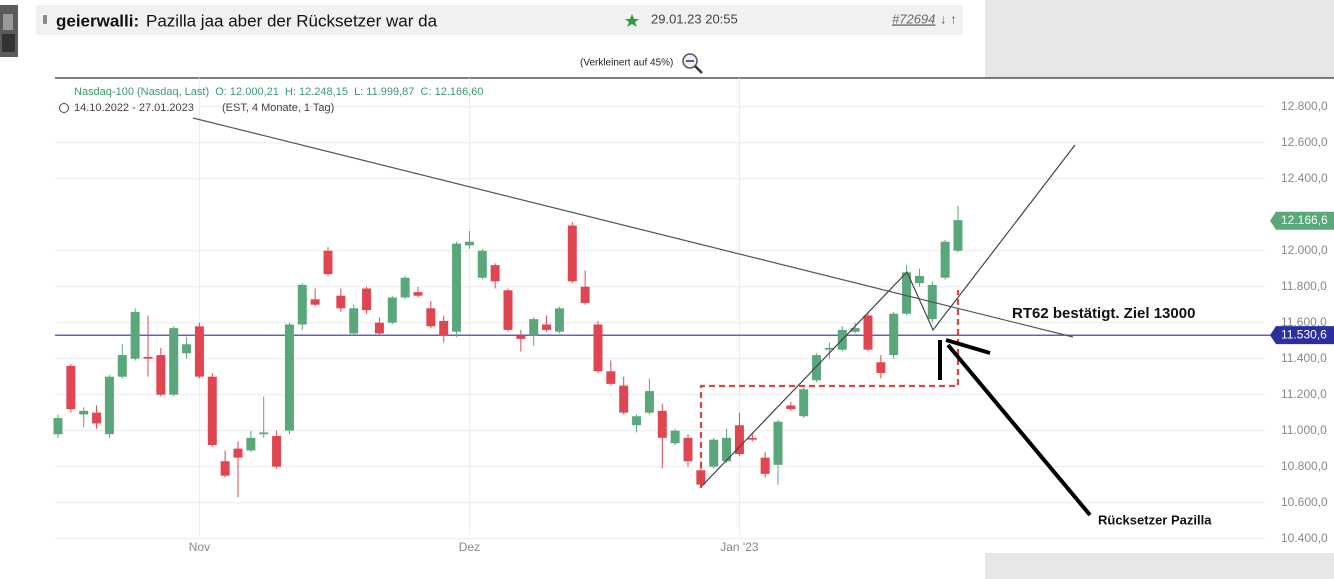  I want to click on zoom-icon, so click(692, 63).